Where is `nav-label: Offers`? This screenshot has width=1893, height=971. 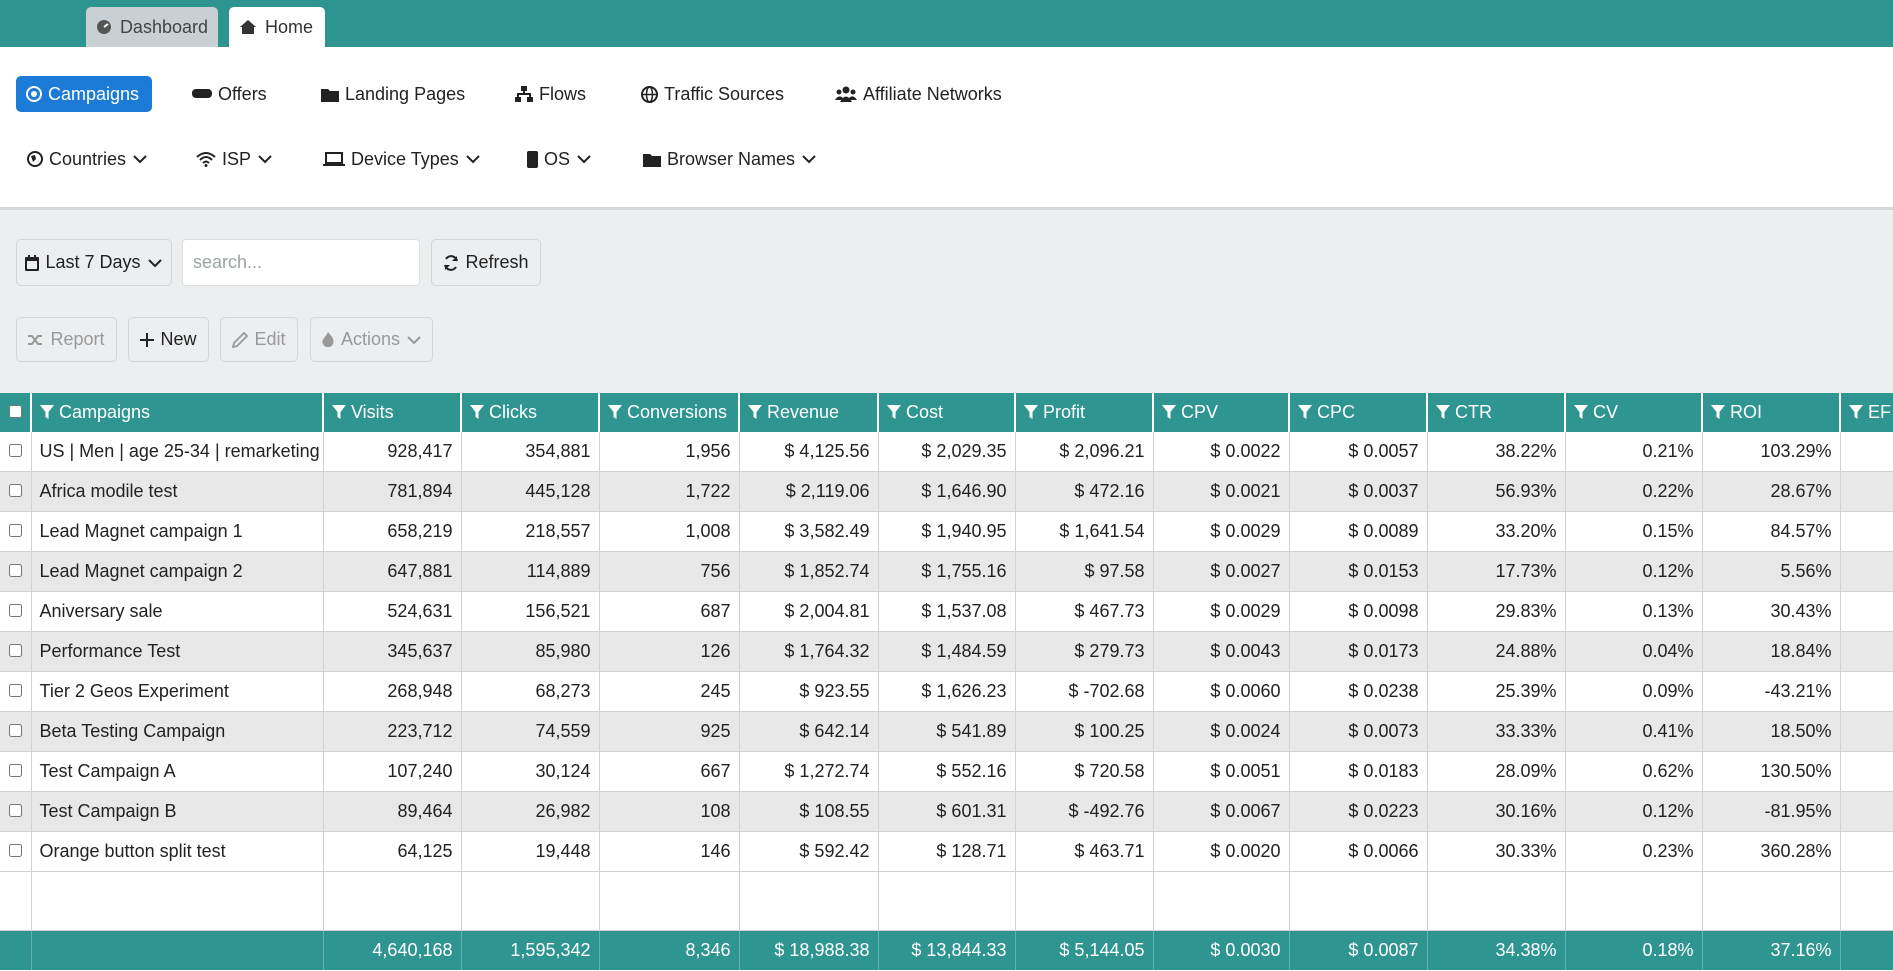
nav-label: Offers is located at coordinates (242, 93).